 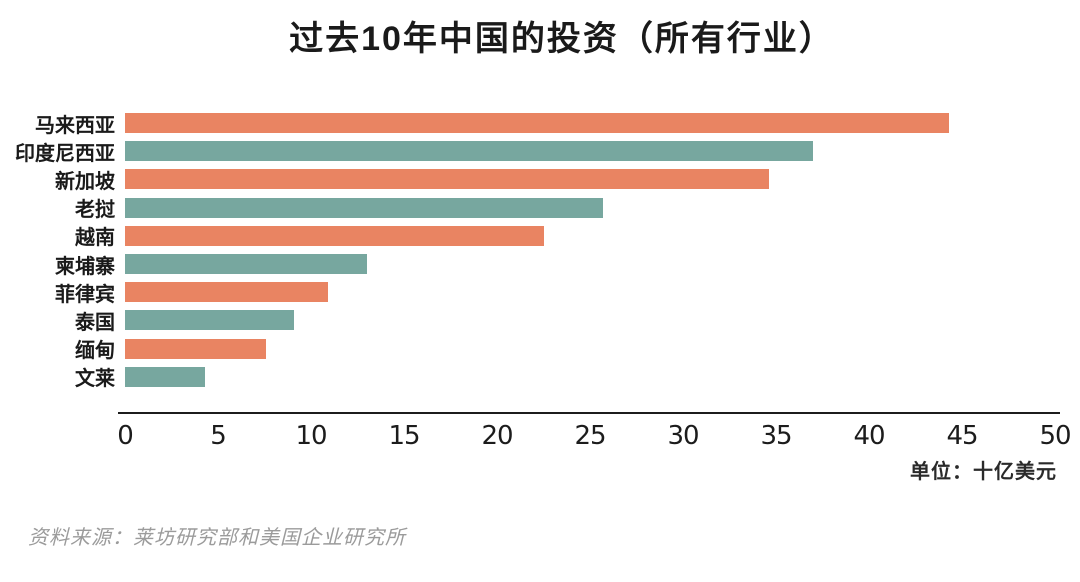 What do you see at coordinates (983, 472) in the screenshot?
I see `unit-note: 单位：十亿美元` at bounding box center [983, 472].